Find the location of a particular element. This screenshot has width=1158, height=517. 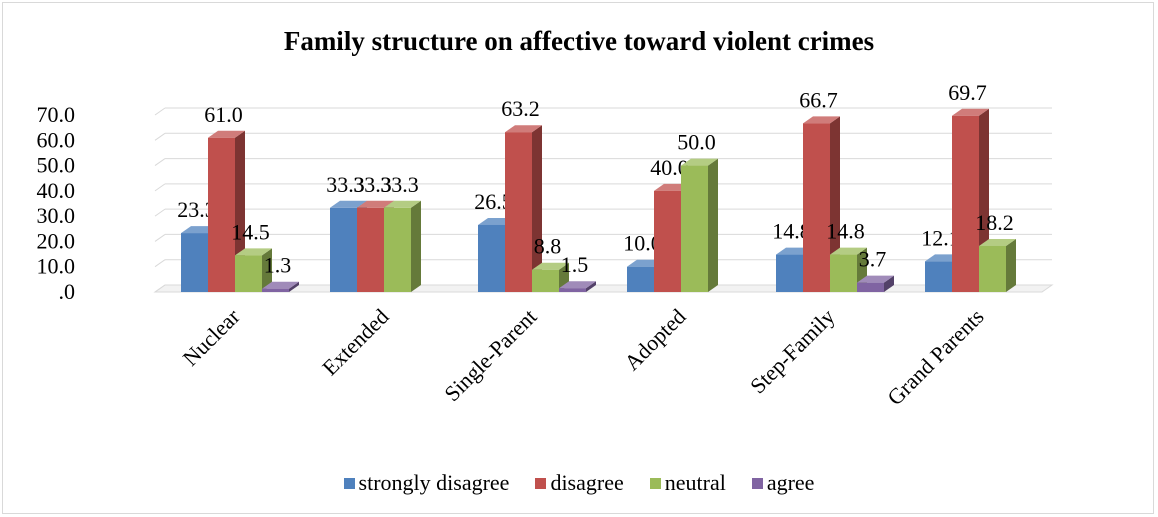

y-tick-label: 50.0 is located at coordinates (56, 165).